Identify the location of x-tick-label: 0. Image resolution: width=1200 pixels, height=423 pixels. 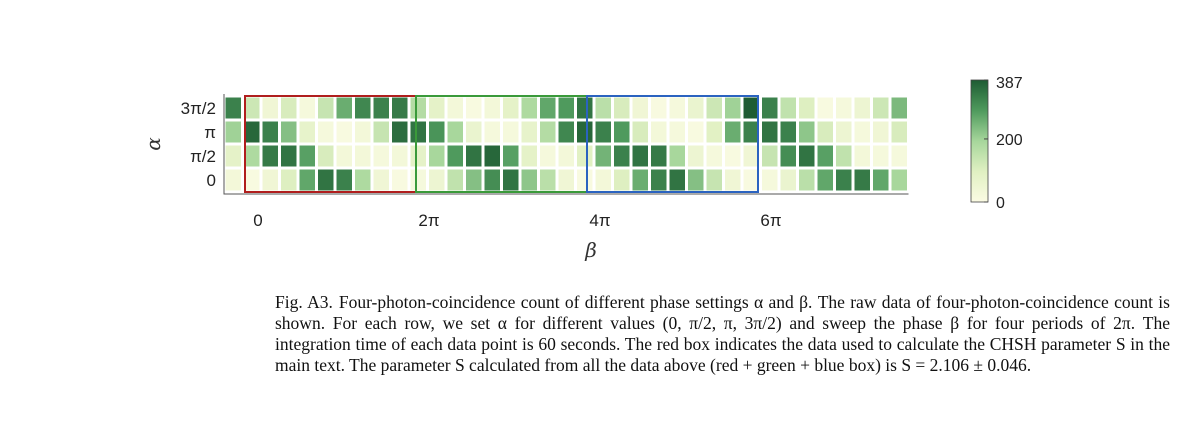
(257, 220).